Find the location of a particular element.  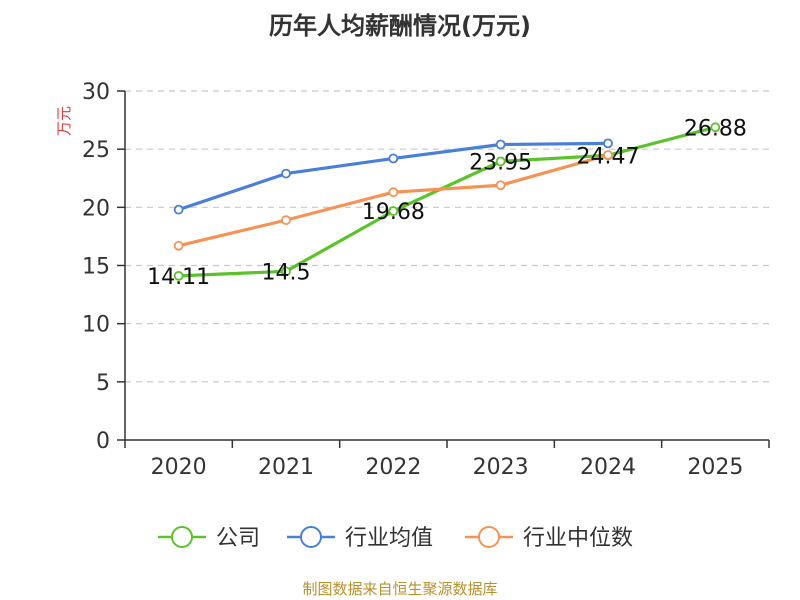

data-point-0-2023 is located at coordinates (500, 161).